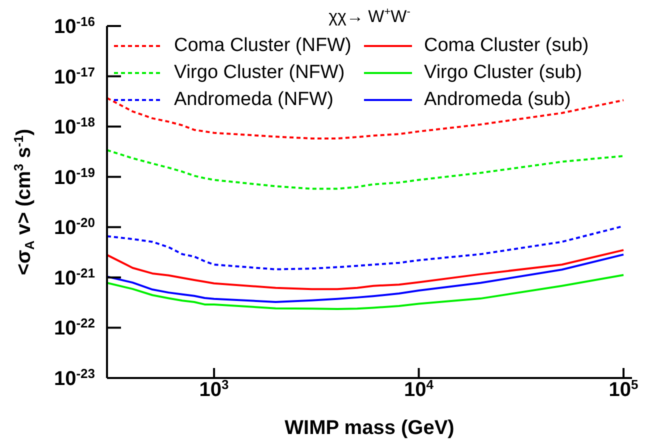  What do you see at coordinates (74, 277) in the screenshot?
I see `y-tick-label: 10$^{-21}$` at bounding box center [74, 277].